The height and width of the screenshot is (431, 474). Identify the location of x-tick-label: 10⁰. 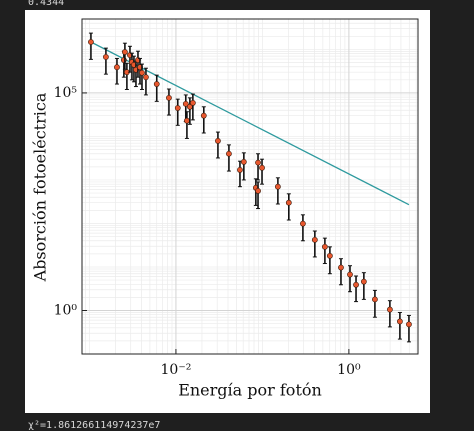
(349, 370).